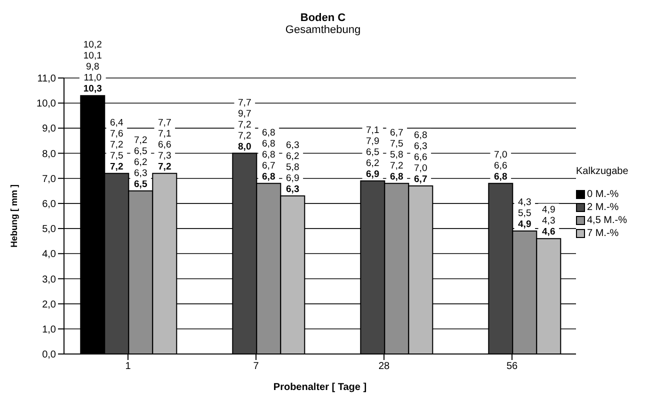  Describe the element at coordinates (14, 216) in the screenshot. I see `y-axis-title: Hebung [ mm ]` at that location.